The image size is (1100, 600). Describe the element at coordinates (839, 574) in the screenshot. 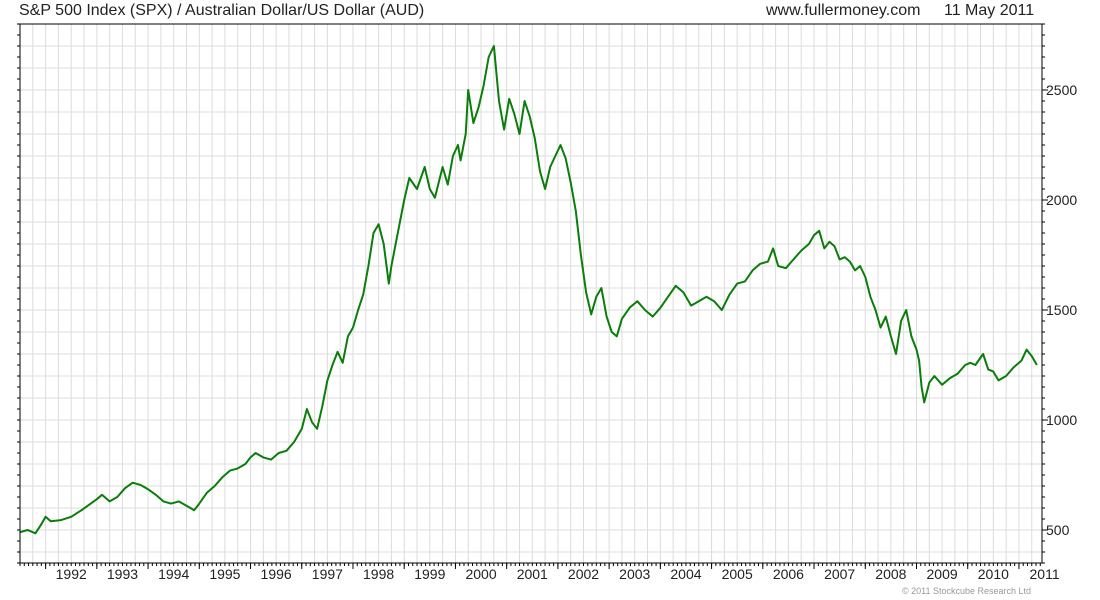

I see `x-tick-label: 2007` at that location.